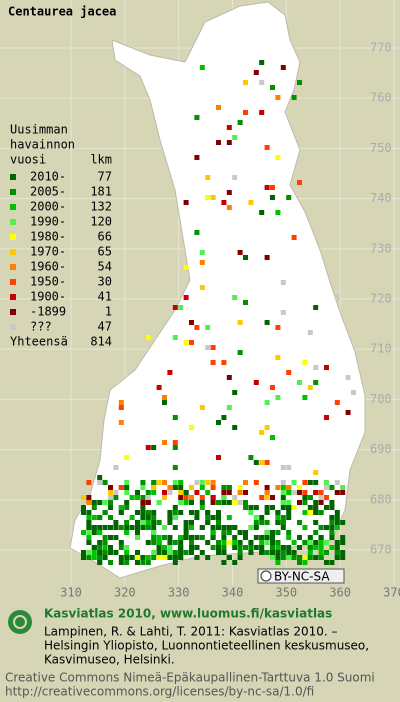 The image size is (400, 702). What do you see at coordinates (48, 312) in the screenshot?
I see `legend-label: -1899` at bounding box center [48, 312].